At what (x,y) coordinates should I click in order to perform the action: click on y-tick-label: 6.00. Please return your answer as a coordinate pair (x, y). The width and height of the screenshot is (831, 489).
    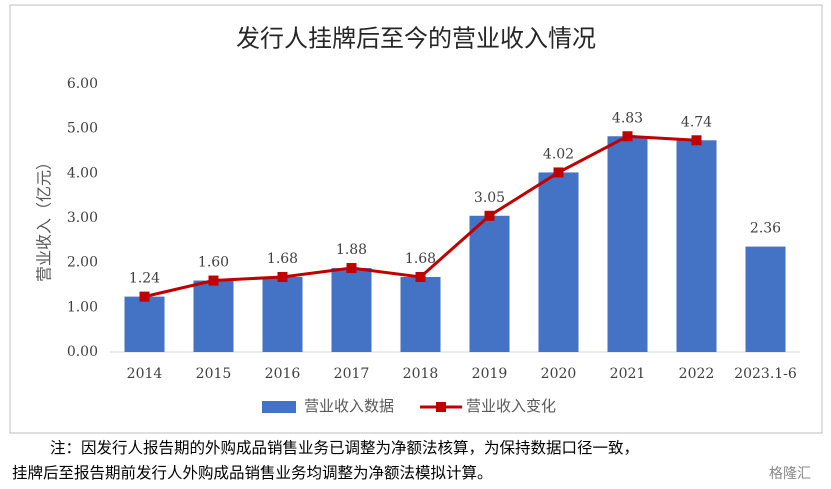
    Looking at the image, I should click on (82, 84).